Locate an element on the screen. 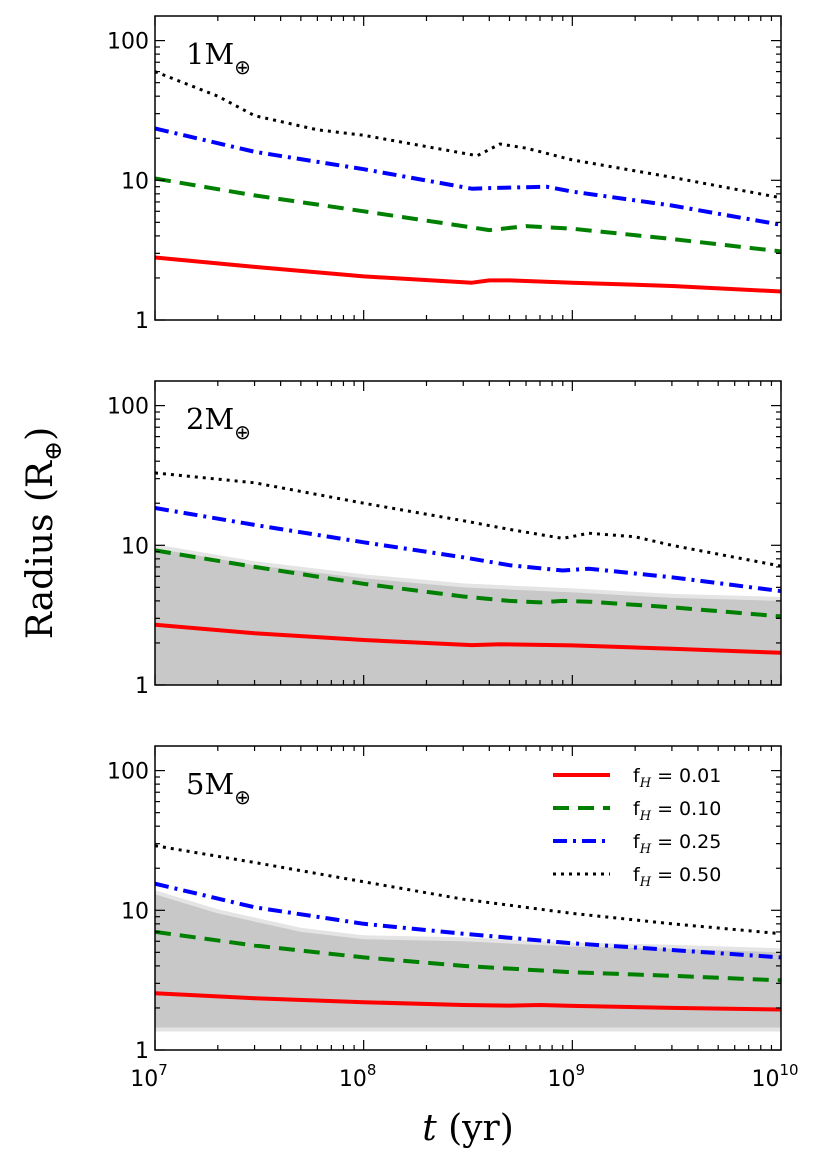  legend-label-3: fH = 0.50 is located at coordinates (677, 877).